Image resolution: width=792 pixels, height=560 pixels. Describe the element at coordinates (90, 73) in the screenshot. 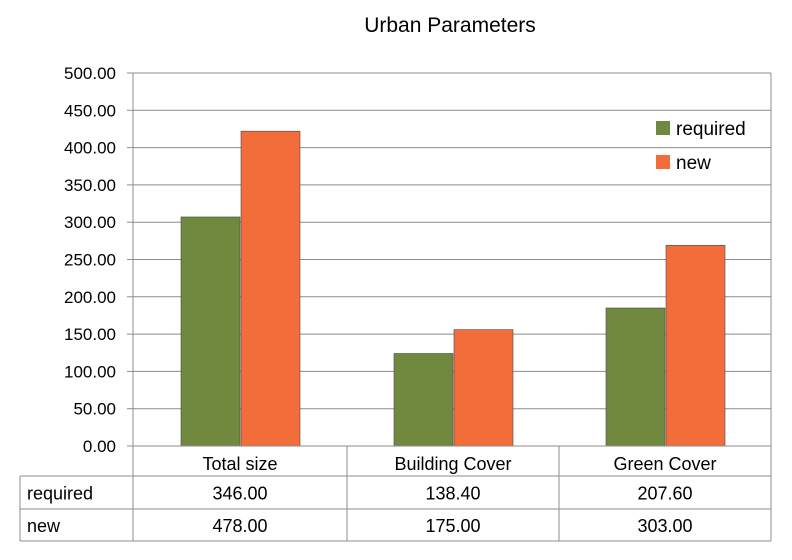

I see `y-tick-label: 500.00` at that location.